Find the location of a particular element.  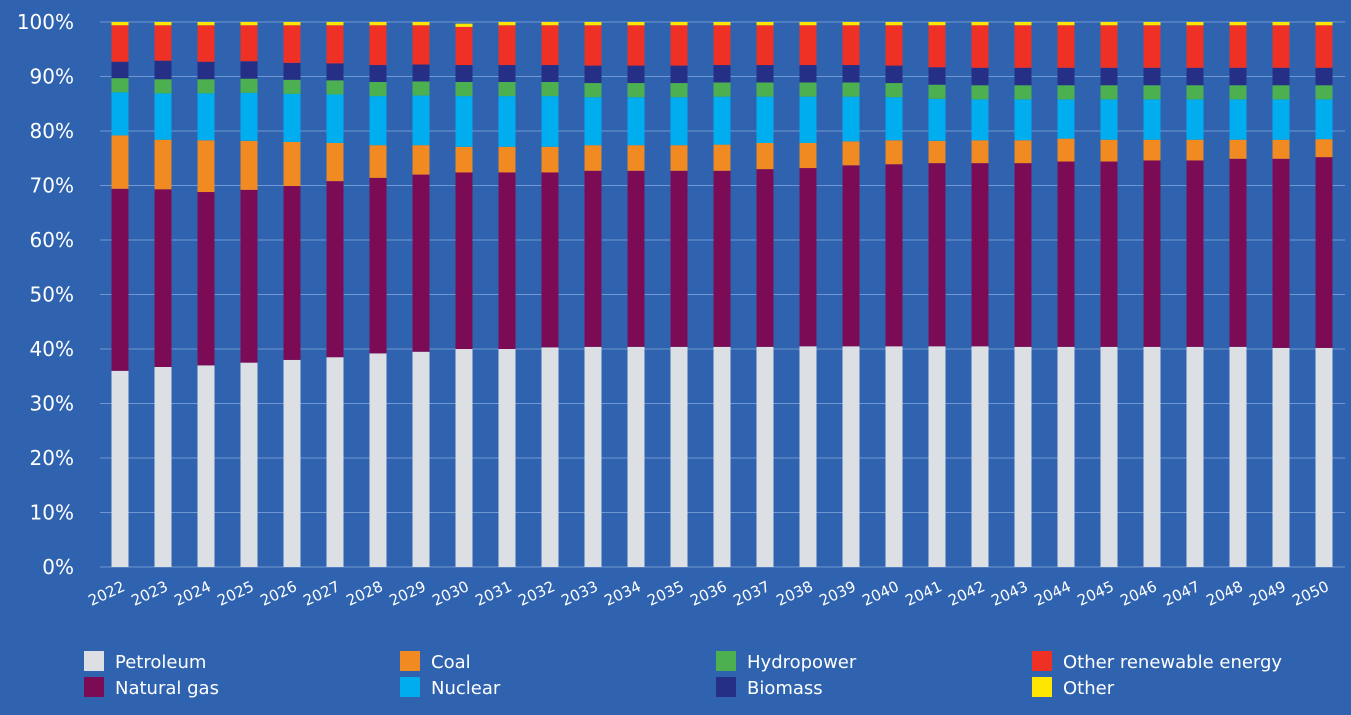

bar-segment-coal-2034 is located at coordinates (636, 158).